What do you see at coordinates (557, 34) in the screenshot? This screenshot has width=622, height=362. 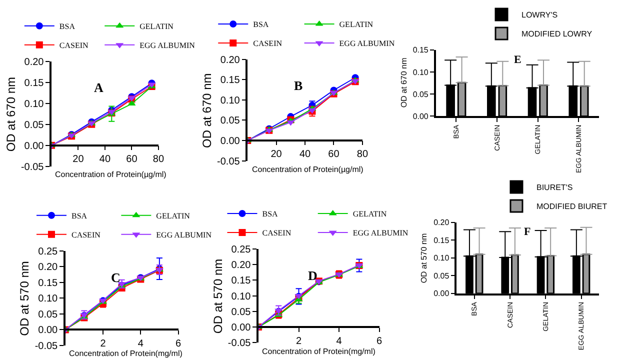 I see `legend-label: MODIFIED LOWRY` at bounding box center [557, 34].